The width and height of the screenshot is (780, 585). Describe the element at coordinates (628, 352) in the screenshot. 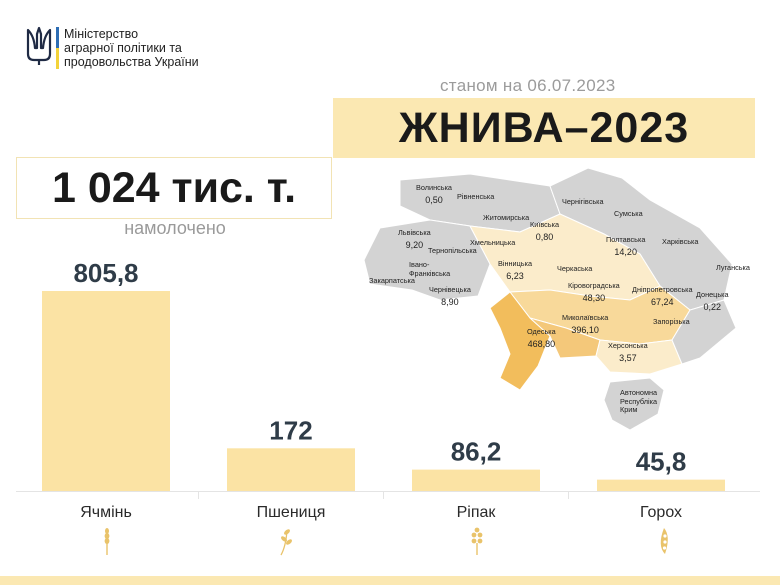

I see `map-label-khersonska: Херсонська 3,57` at that location.